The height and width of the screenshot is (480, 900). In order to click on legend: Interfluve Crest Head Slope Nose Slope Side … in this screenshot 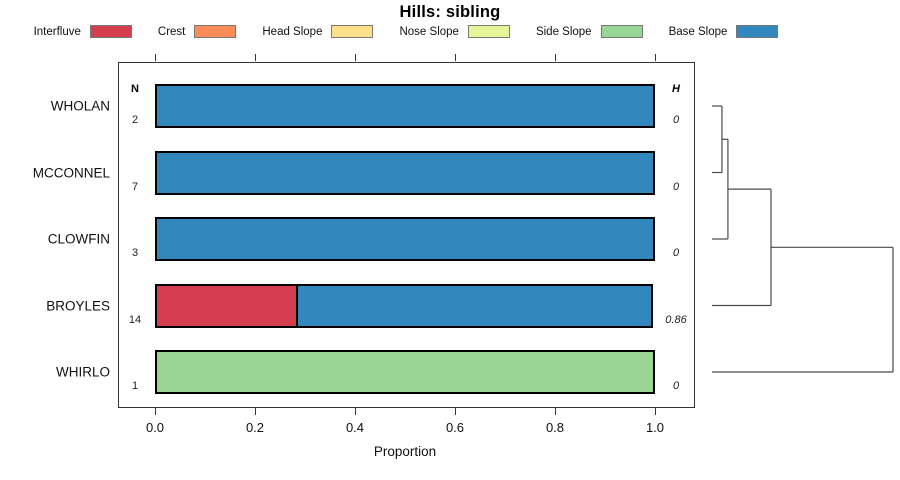, I will do `click(406, 31)`.